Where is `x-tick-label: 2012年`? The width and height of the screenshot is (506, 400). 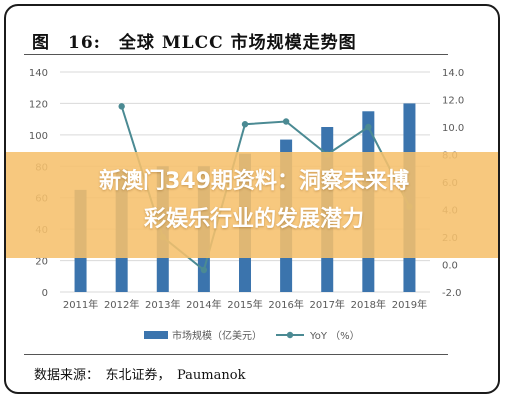 x-tick-label: 2012年 is located at coordinates (121, 304).